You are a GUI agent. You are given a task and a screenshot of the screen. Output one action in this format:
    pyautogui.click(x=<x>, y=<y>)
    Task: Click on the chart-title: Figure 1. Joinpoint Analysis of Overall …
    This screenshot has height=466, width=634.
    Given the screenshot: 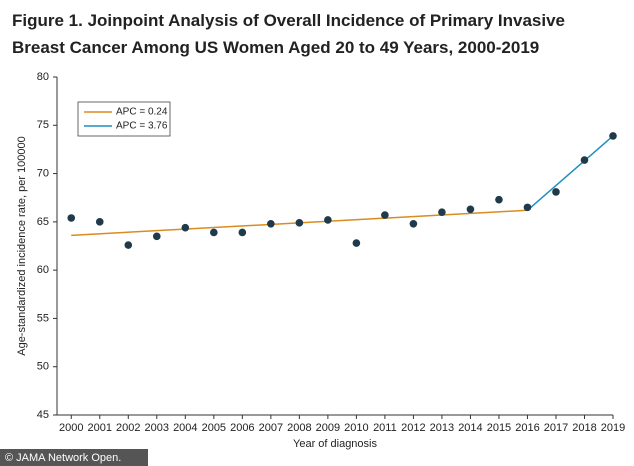 What is the action you would take?
    pyautogui.click(x=288, y=20)
    